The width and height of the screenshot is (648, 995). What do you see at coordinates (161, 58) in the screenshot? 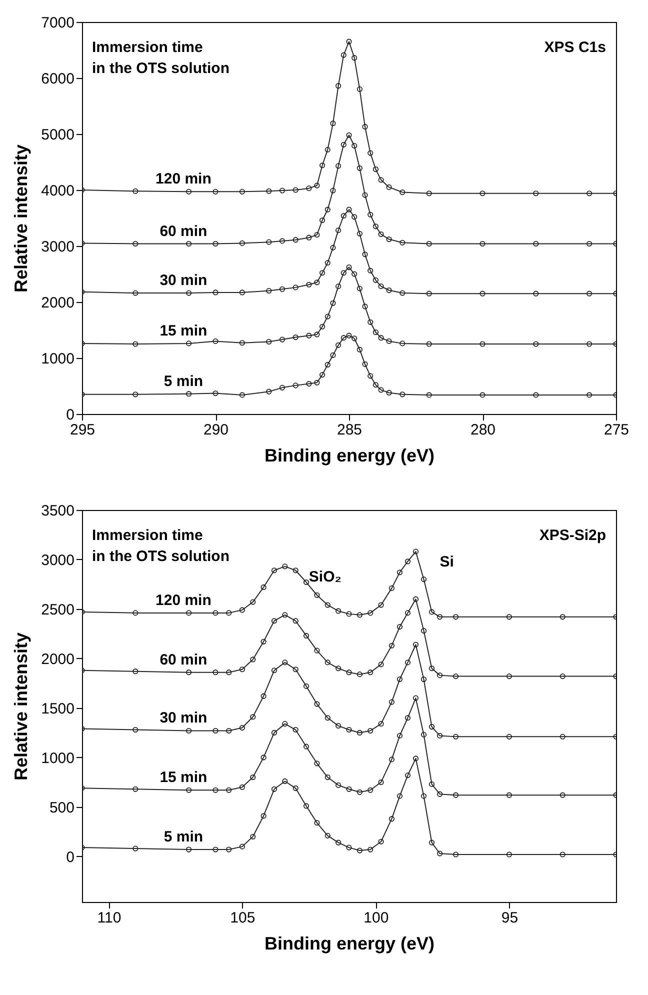
I see `annotation: Immersion time in the OTS solution` at bounding box center [161, 58].